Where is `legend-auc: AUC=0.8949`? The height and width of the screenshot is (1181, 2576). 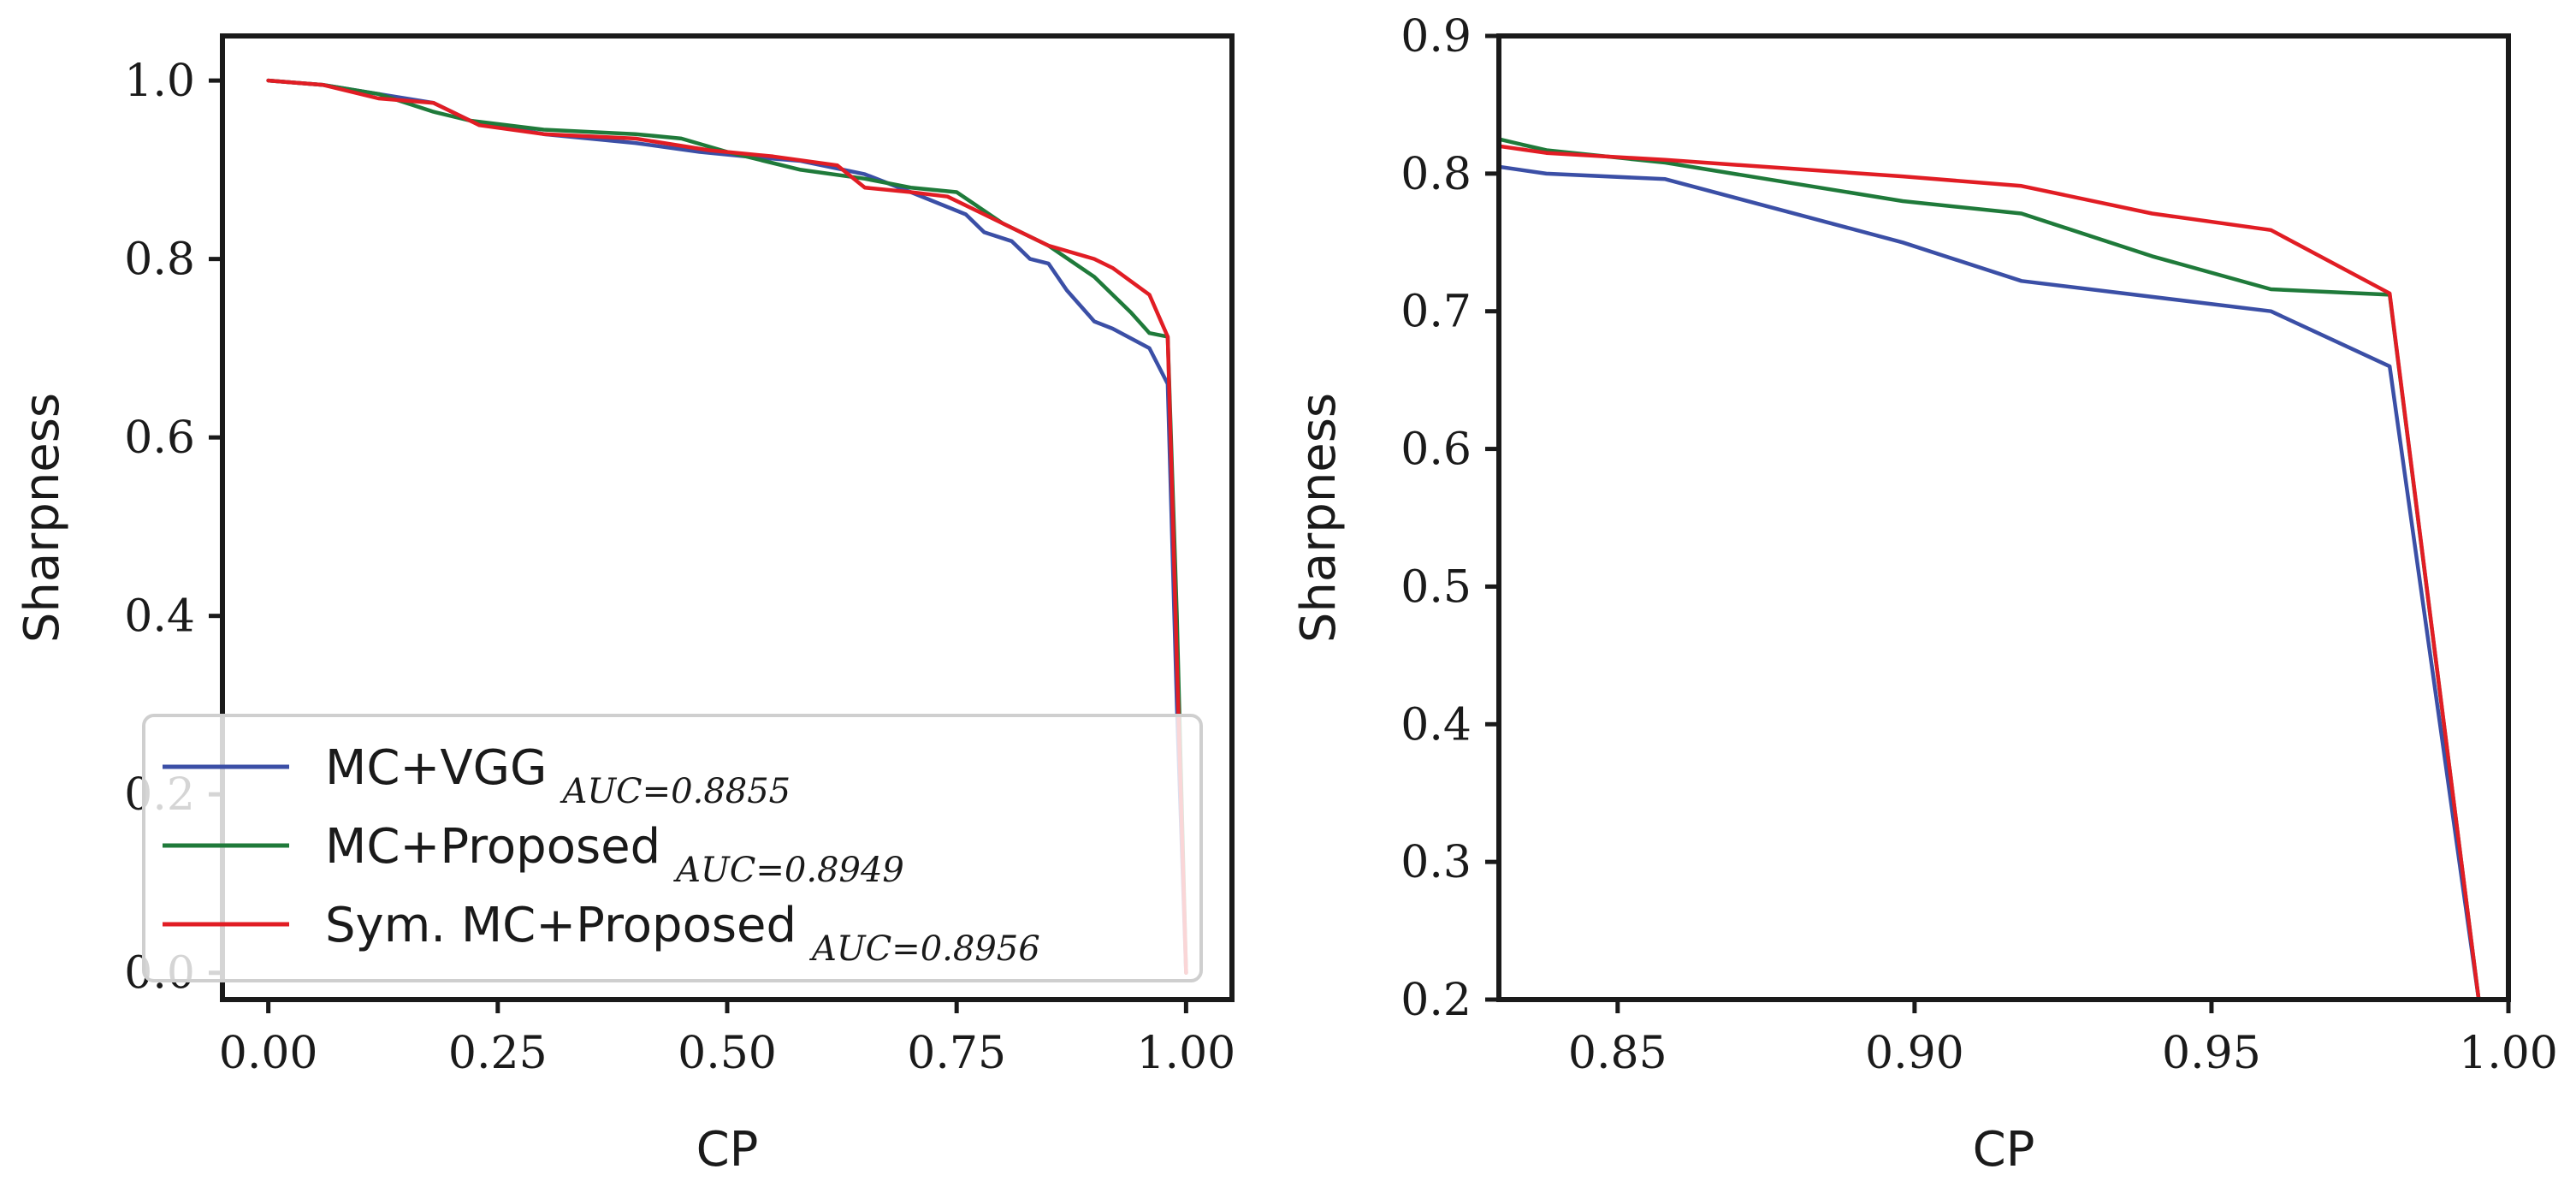 legend-auc: AUC=0.8949 is located at coordinates (788, 870).